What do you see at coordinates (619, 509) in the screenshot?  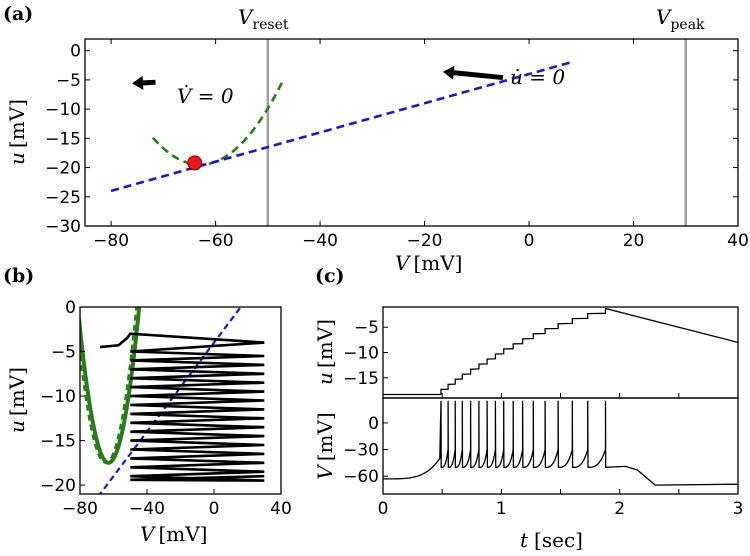 I see `c-xtick-label: 2` at bounding box center [619, 509].